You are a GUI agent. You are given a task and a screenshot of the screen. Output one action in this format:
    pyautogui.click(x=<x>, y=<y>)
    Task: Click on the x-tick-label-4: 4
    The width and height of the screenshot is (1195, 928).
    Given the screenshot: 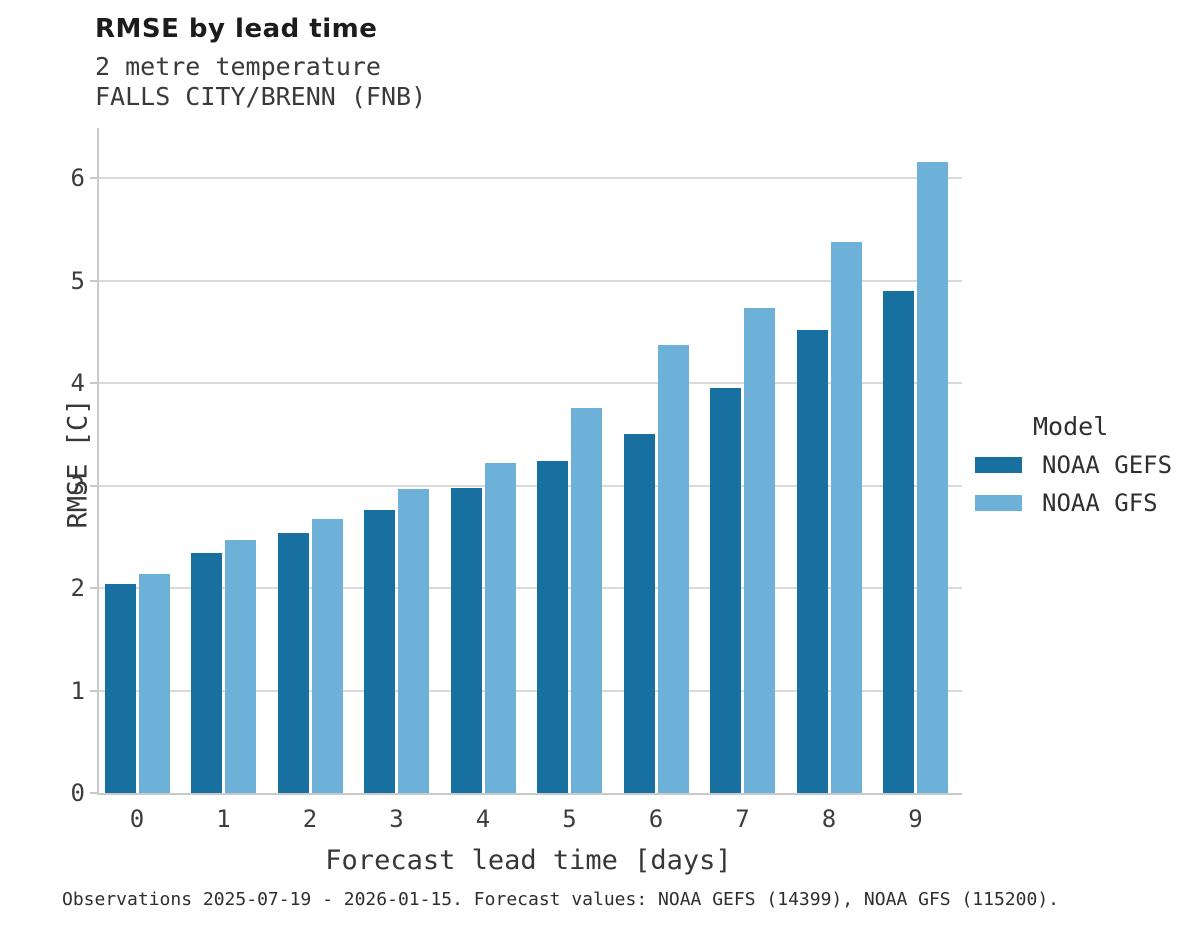 What is the action you would take?
    pyautogui.click(x=483, y=819)
    